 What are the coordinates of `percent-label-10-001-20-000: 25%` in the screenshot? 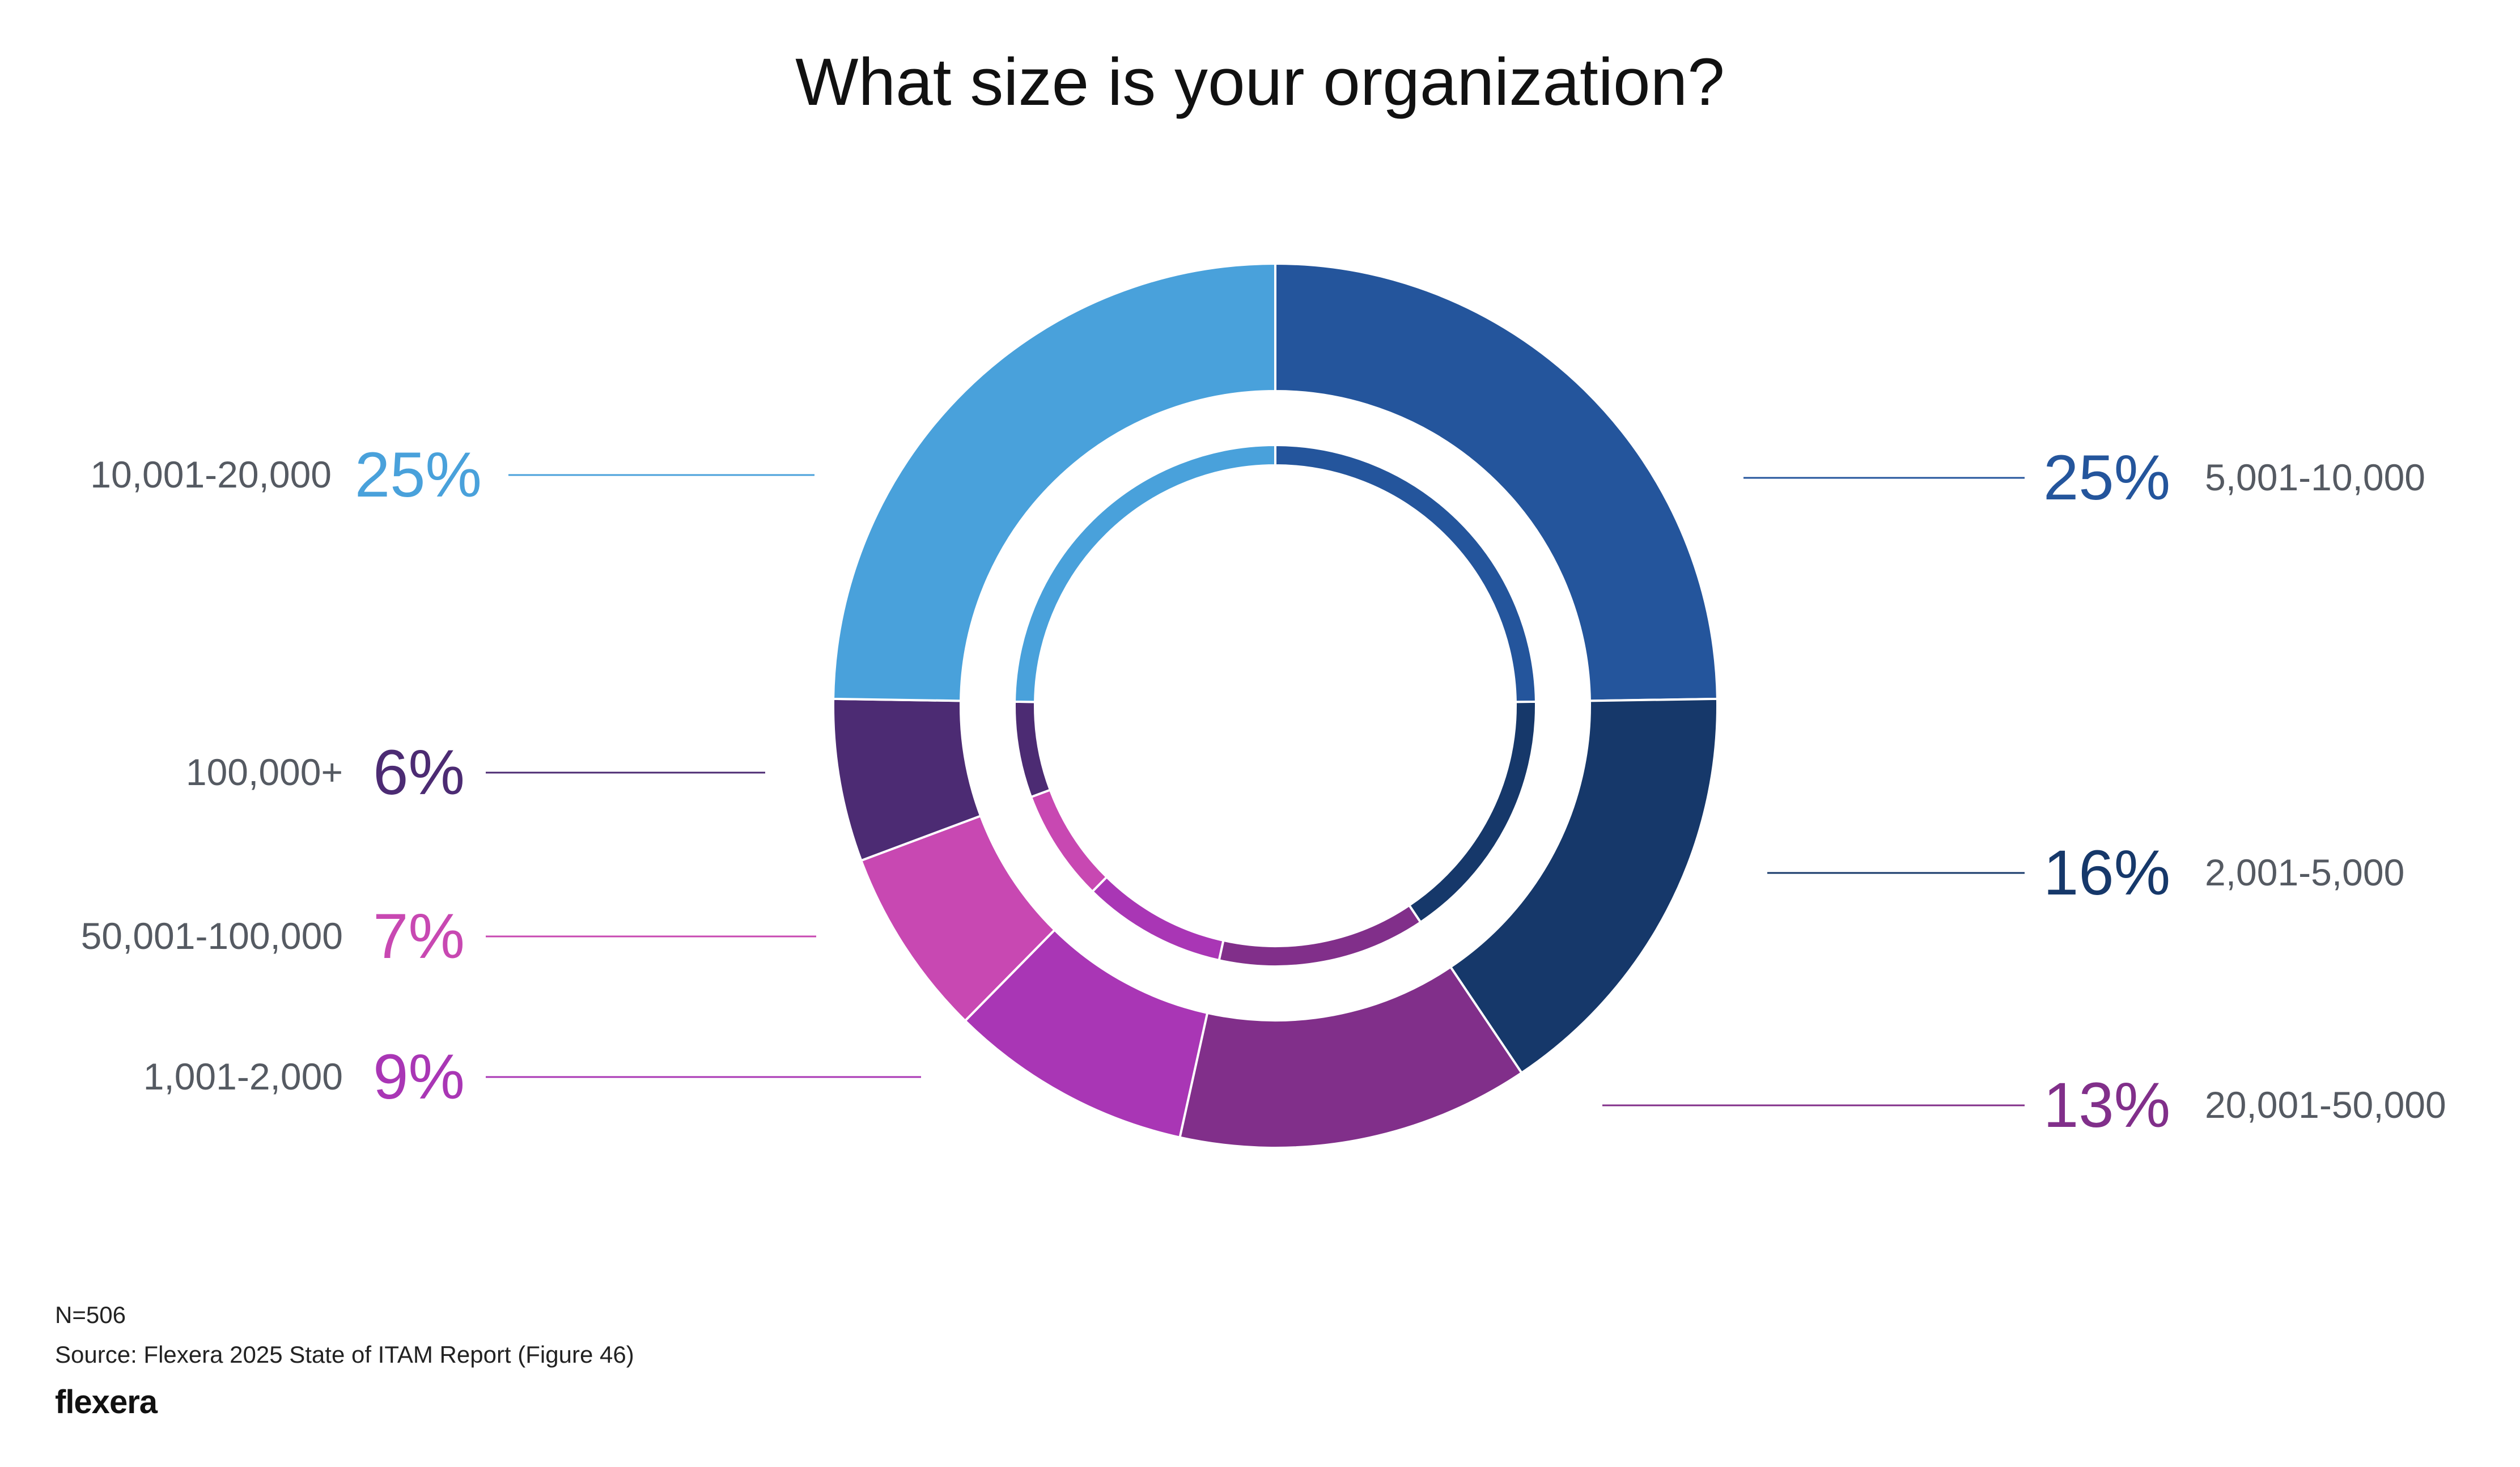 It's located at (418, 474).